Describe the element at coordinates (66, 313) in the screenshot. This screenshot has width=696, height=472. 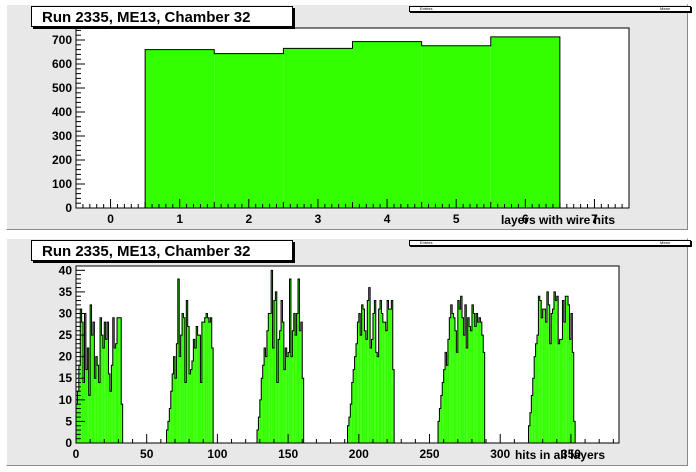
I see `y-tick-label: 30` at that location.